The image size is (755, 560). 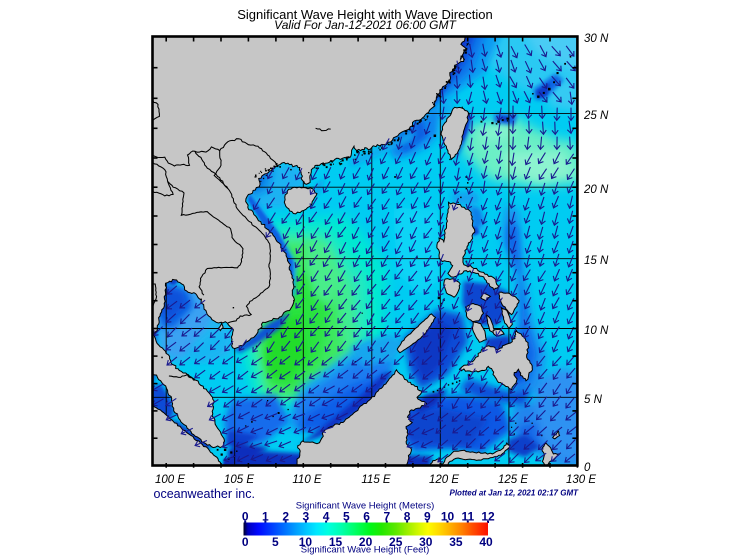 What do you see at coordinates (427, 516) in the screenshot?
I see `svg-text: 9` at bounding box center [427, 516].